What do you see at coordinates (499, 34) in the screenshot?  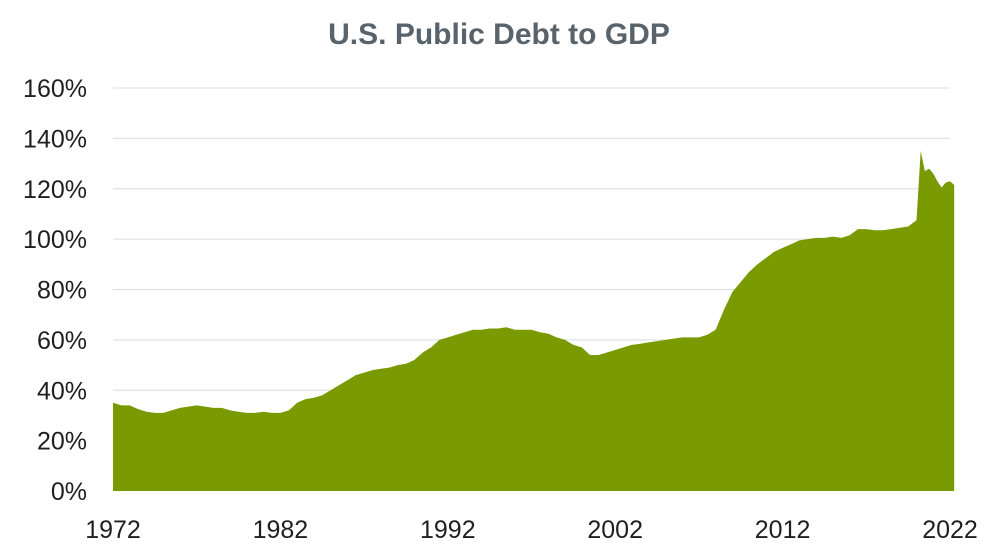 I see `chart-title: U.S. Public Debt to GDP` at bounding box center [499, 34].